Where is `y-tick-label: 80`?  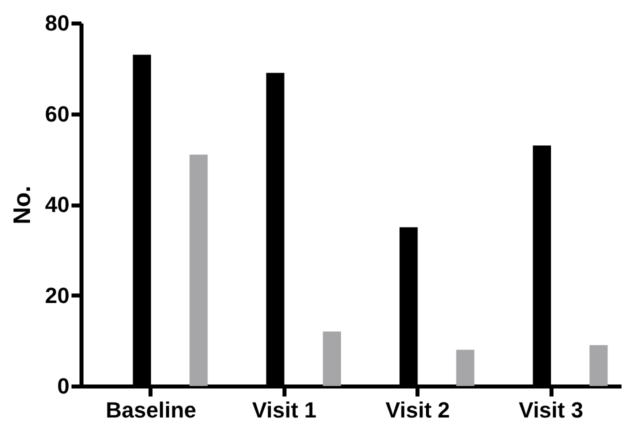 y-tick-label: 80 is located at coordinates (57, 23).